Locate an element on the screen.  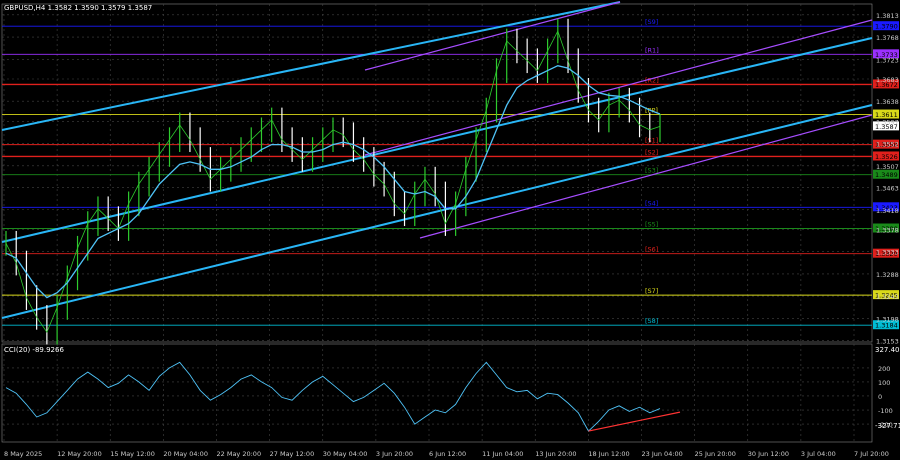
time-tick-label: 20 May 04:00 is located at coordinates (185, 454).